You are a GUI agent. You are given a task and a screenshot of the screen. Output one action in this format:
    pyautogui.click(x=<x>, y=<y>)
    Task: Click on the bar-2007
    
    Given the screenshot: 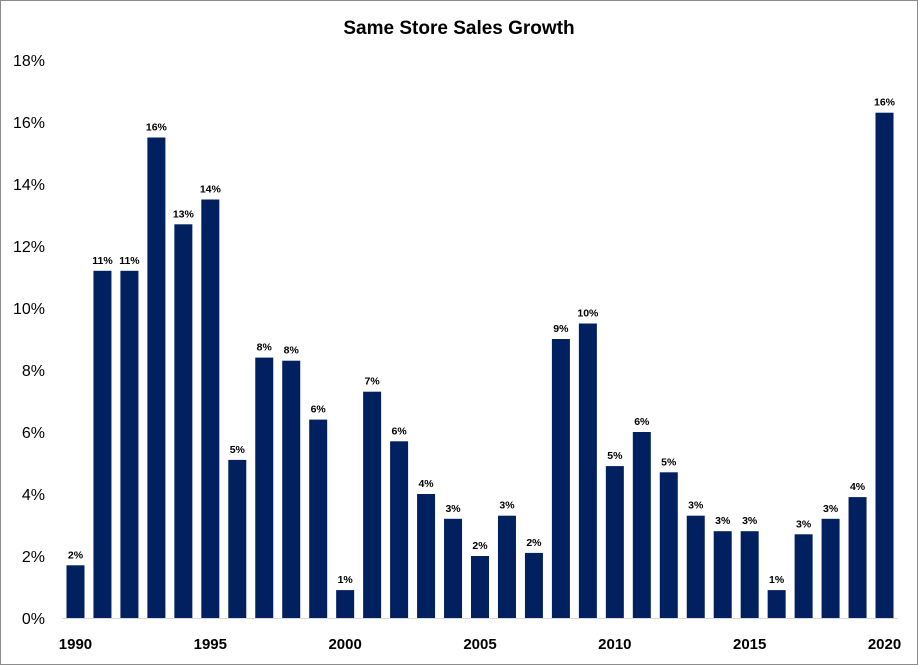 What is the action you would take?
    pyautogui.click(x=533, y=585)
    